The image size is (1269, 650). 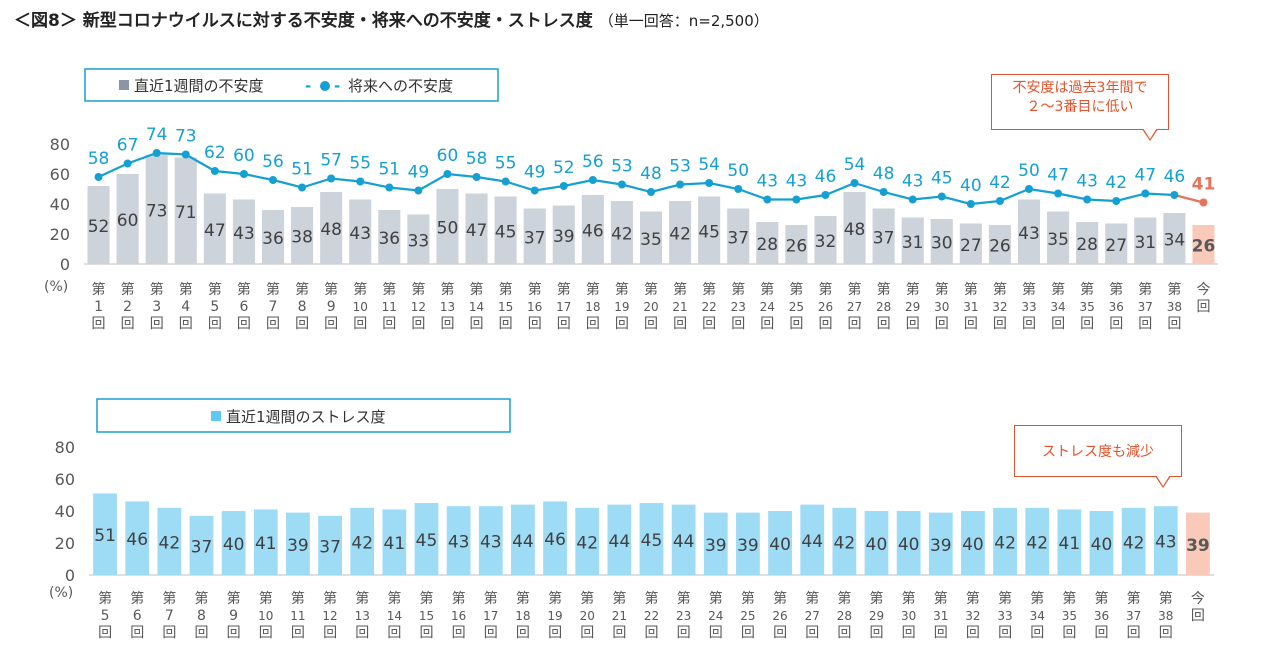 What do you see at coordinates (65, 543) in the screenshot?
I see `y-tick-label-1: 20` at bounding box center [65, 543].